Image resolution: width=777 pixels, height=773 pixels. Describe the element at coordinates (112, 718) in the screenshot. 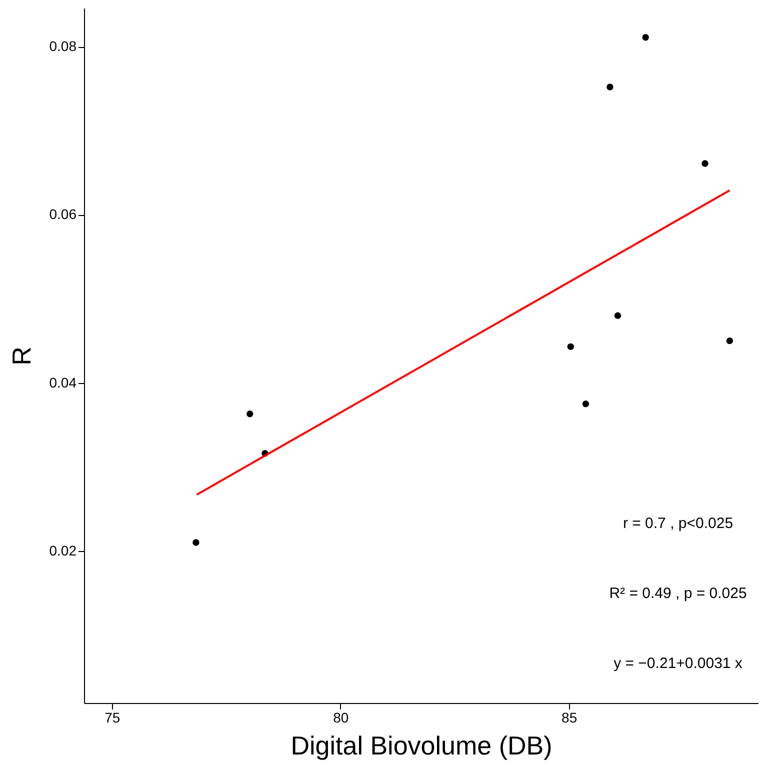

I see `x-tick-label: 75` at that location.